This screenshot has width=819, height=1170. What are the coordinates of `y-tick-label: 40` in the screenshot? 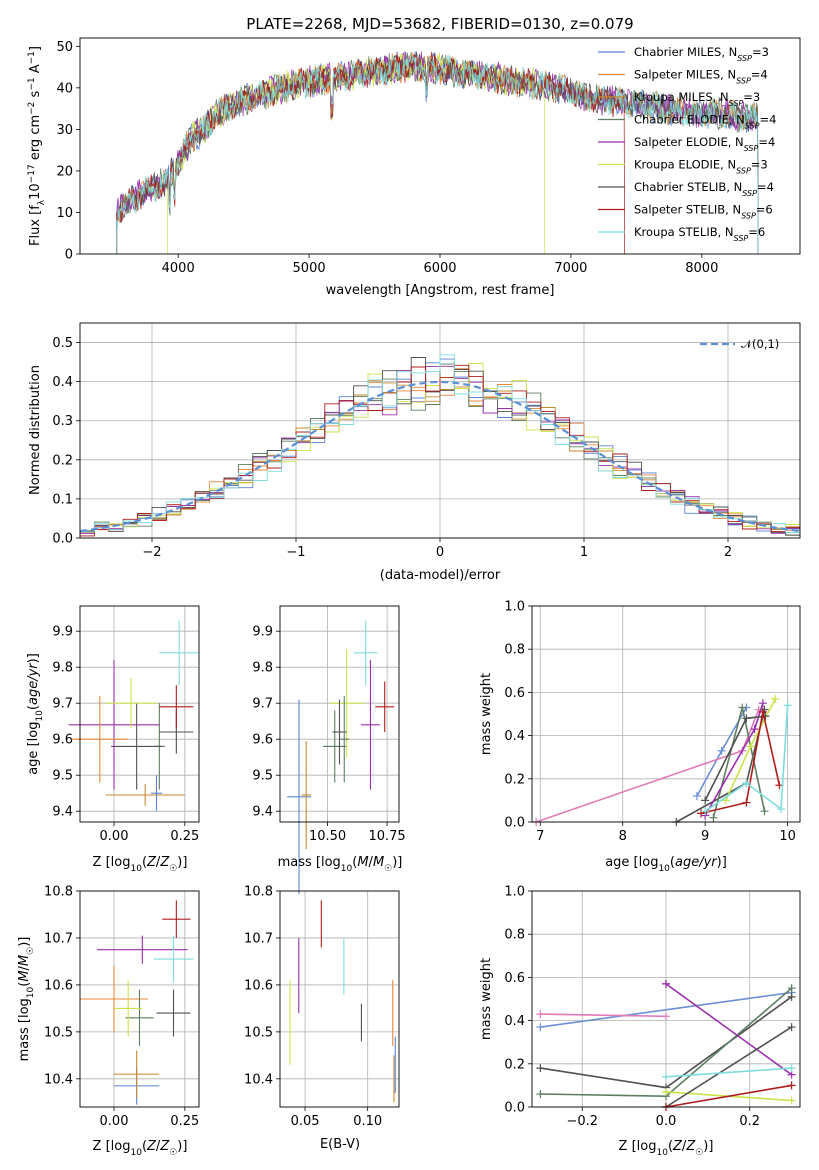 It's located at (64, 88).